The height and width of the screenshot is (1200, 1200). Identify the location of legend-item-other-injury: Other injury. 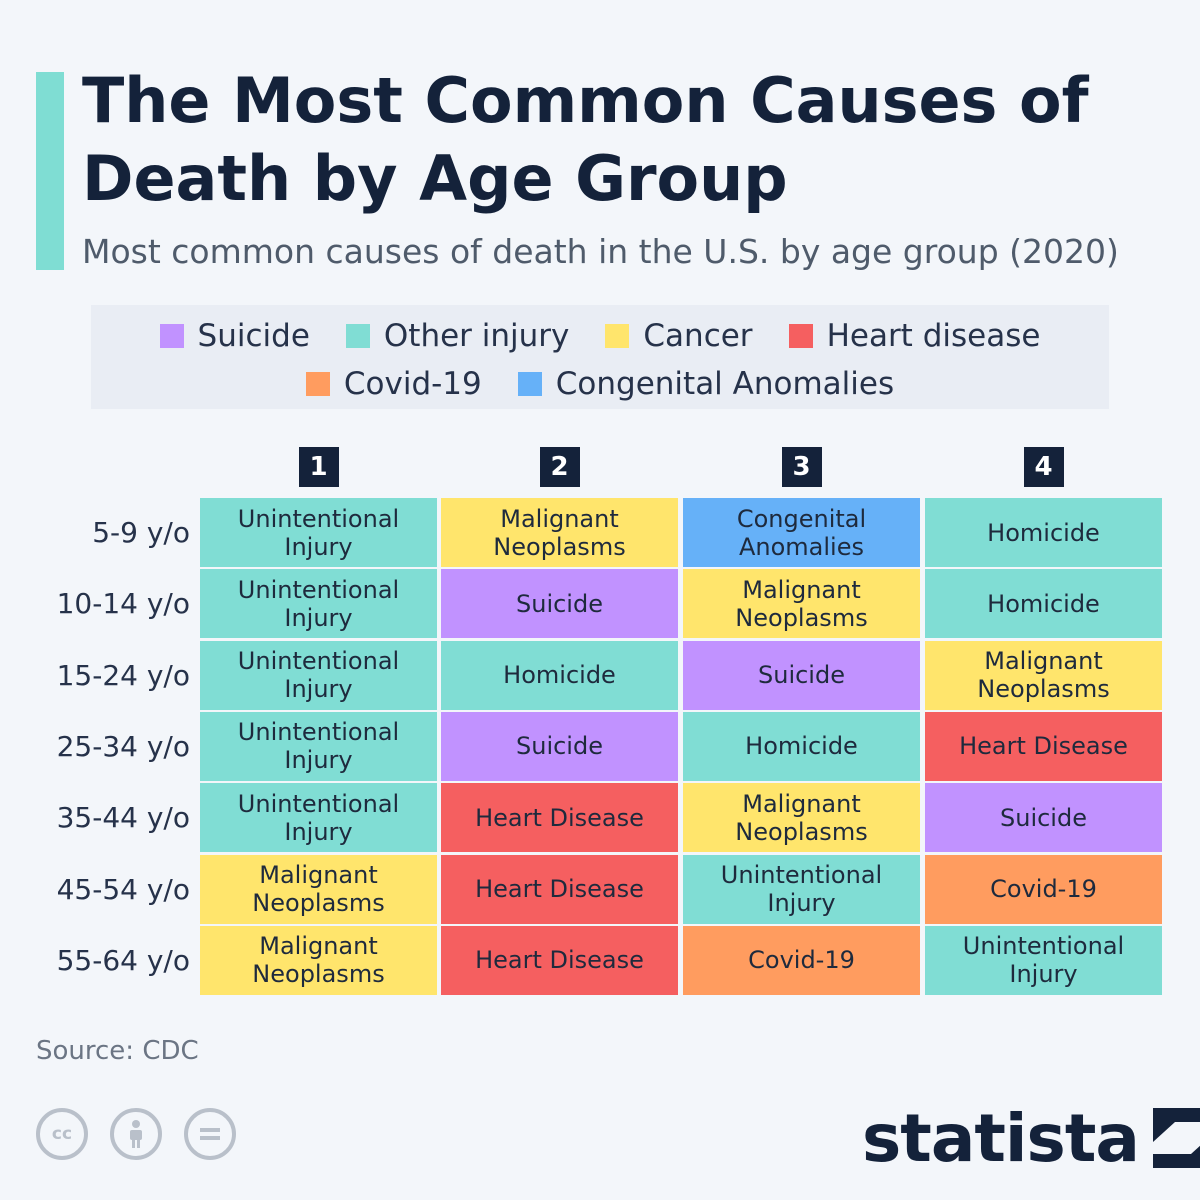
(457, 336).